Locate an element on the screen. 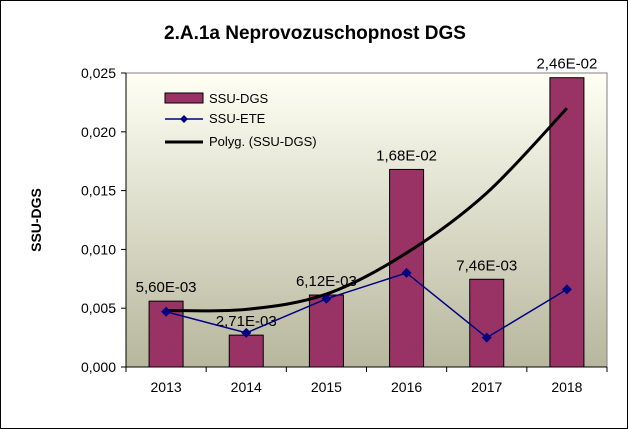 The image size is (628, 429). bar-data-label: 6,12E-03 is located at coordinates (326, 281).